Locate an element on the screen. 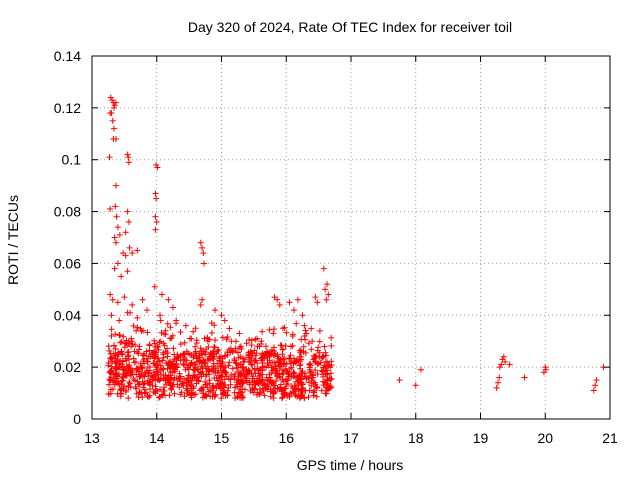  y-tick-label: 0.02 is located at coordinates (67, 367).